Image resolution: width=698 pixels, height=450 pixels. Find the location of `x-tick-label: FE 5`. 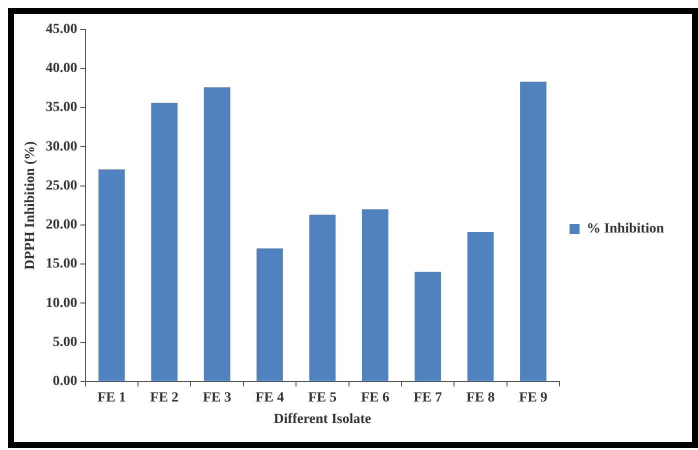

x-tick-label: FE 5 is located at coordinates (322, 398).